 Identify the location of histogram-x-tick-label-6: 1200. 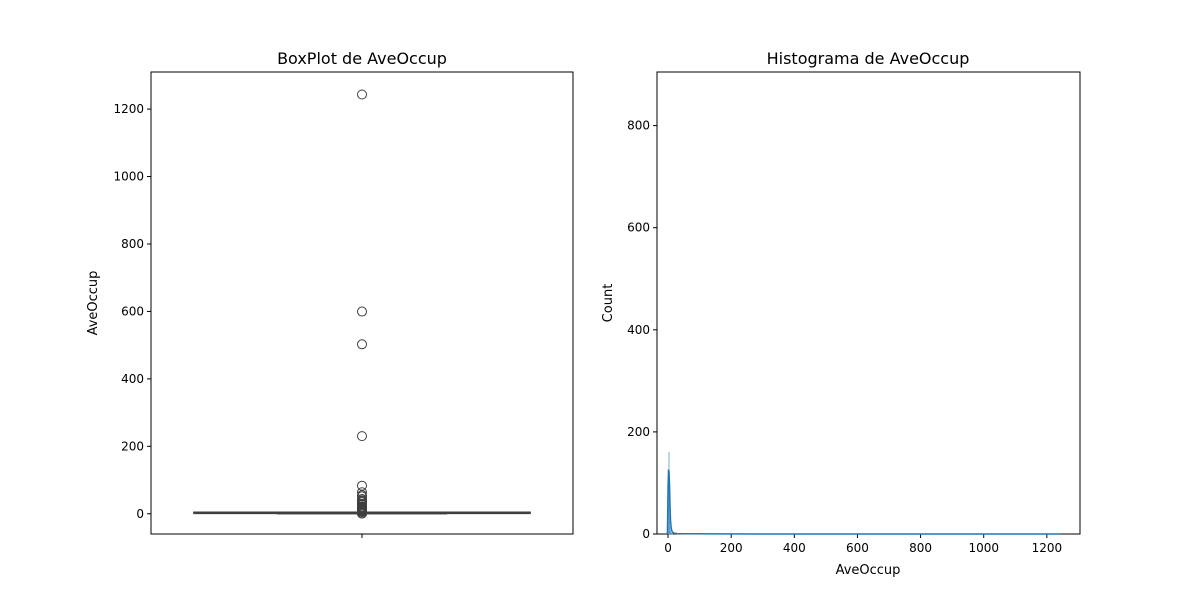
(1047, 548).